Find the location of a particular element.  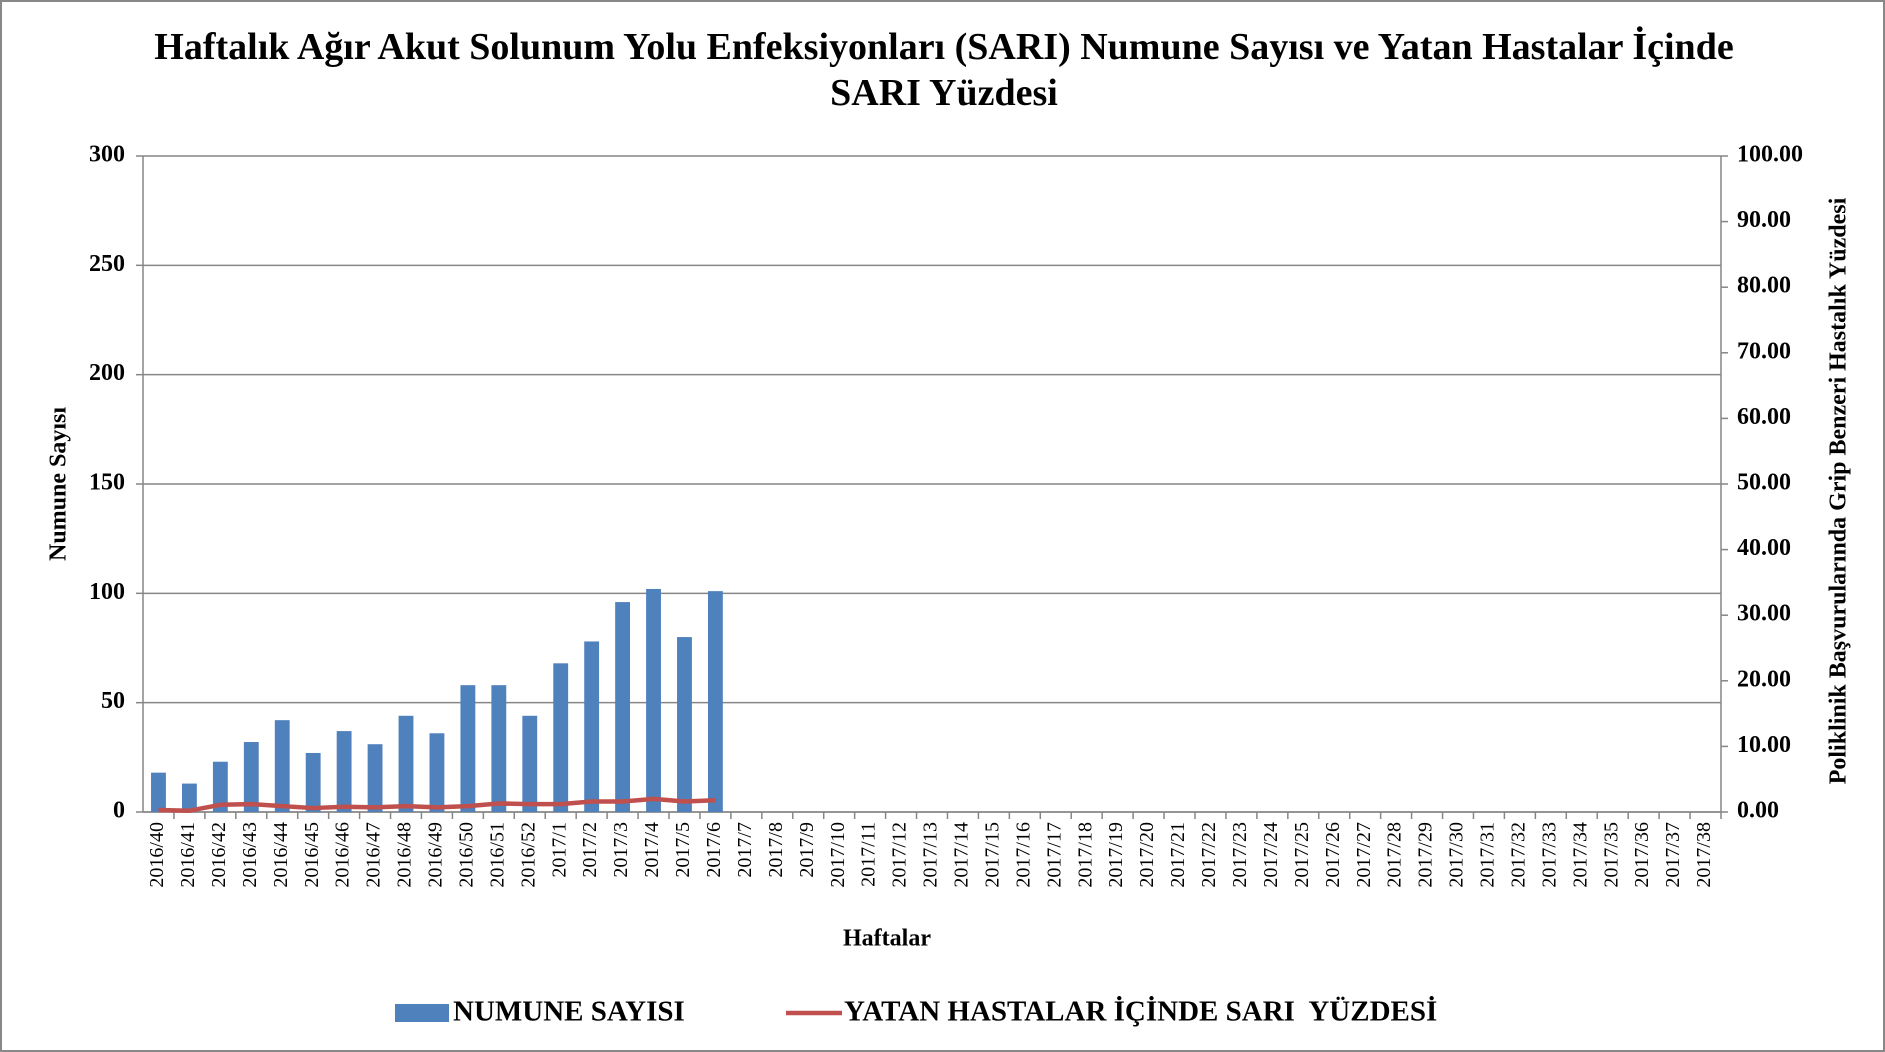

legend-label: NUMUNE SAYISI is located at coordinates (569, 1012).